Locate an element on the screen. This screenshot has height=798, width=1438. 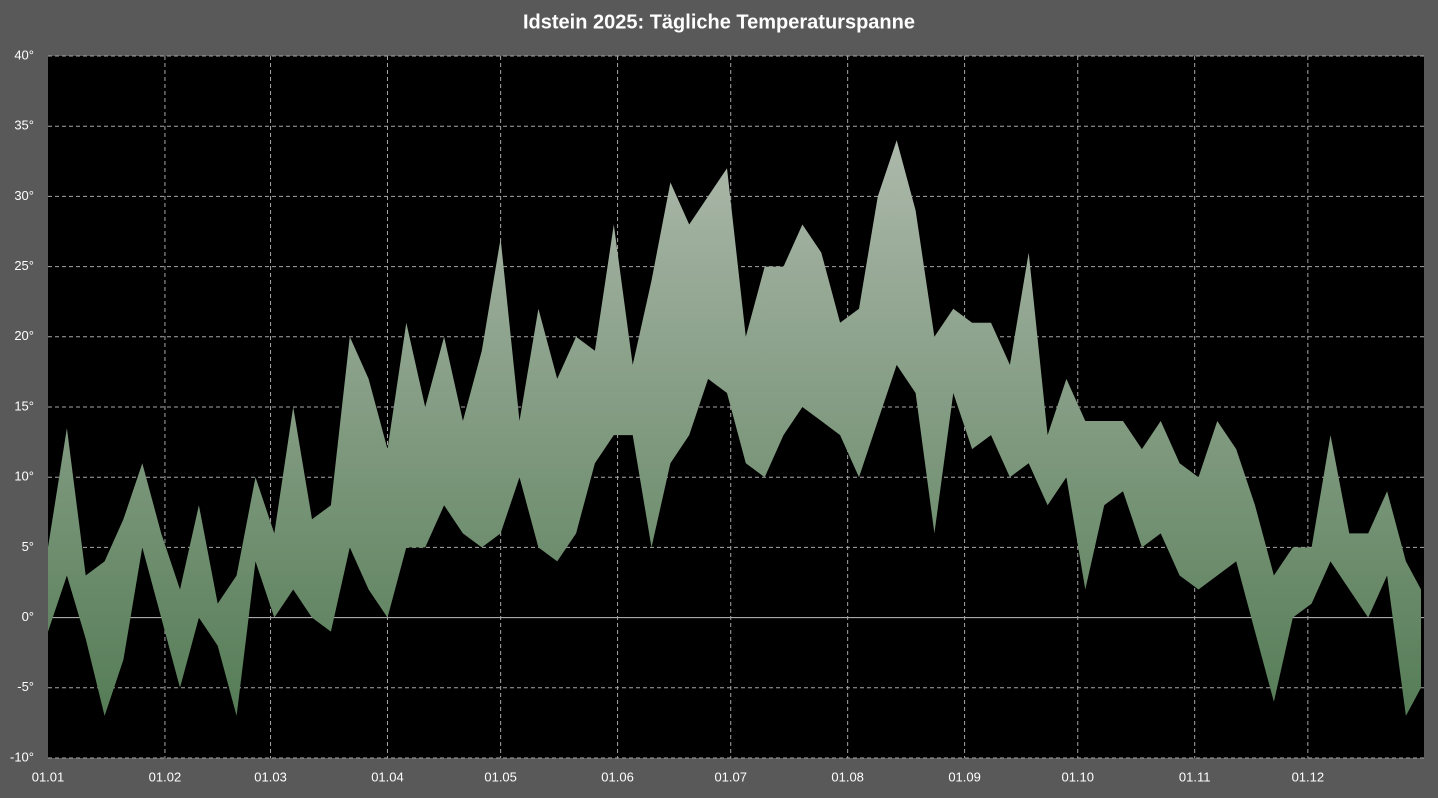
x-tick-label: 01.01 is located at coordinates (48, 776).